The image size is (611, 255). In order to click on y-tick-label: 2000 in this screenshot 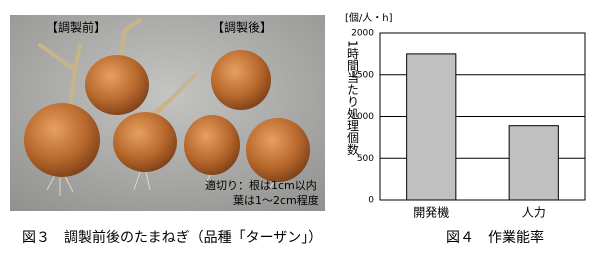, I will do `click(362, 34)`.